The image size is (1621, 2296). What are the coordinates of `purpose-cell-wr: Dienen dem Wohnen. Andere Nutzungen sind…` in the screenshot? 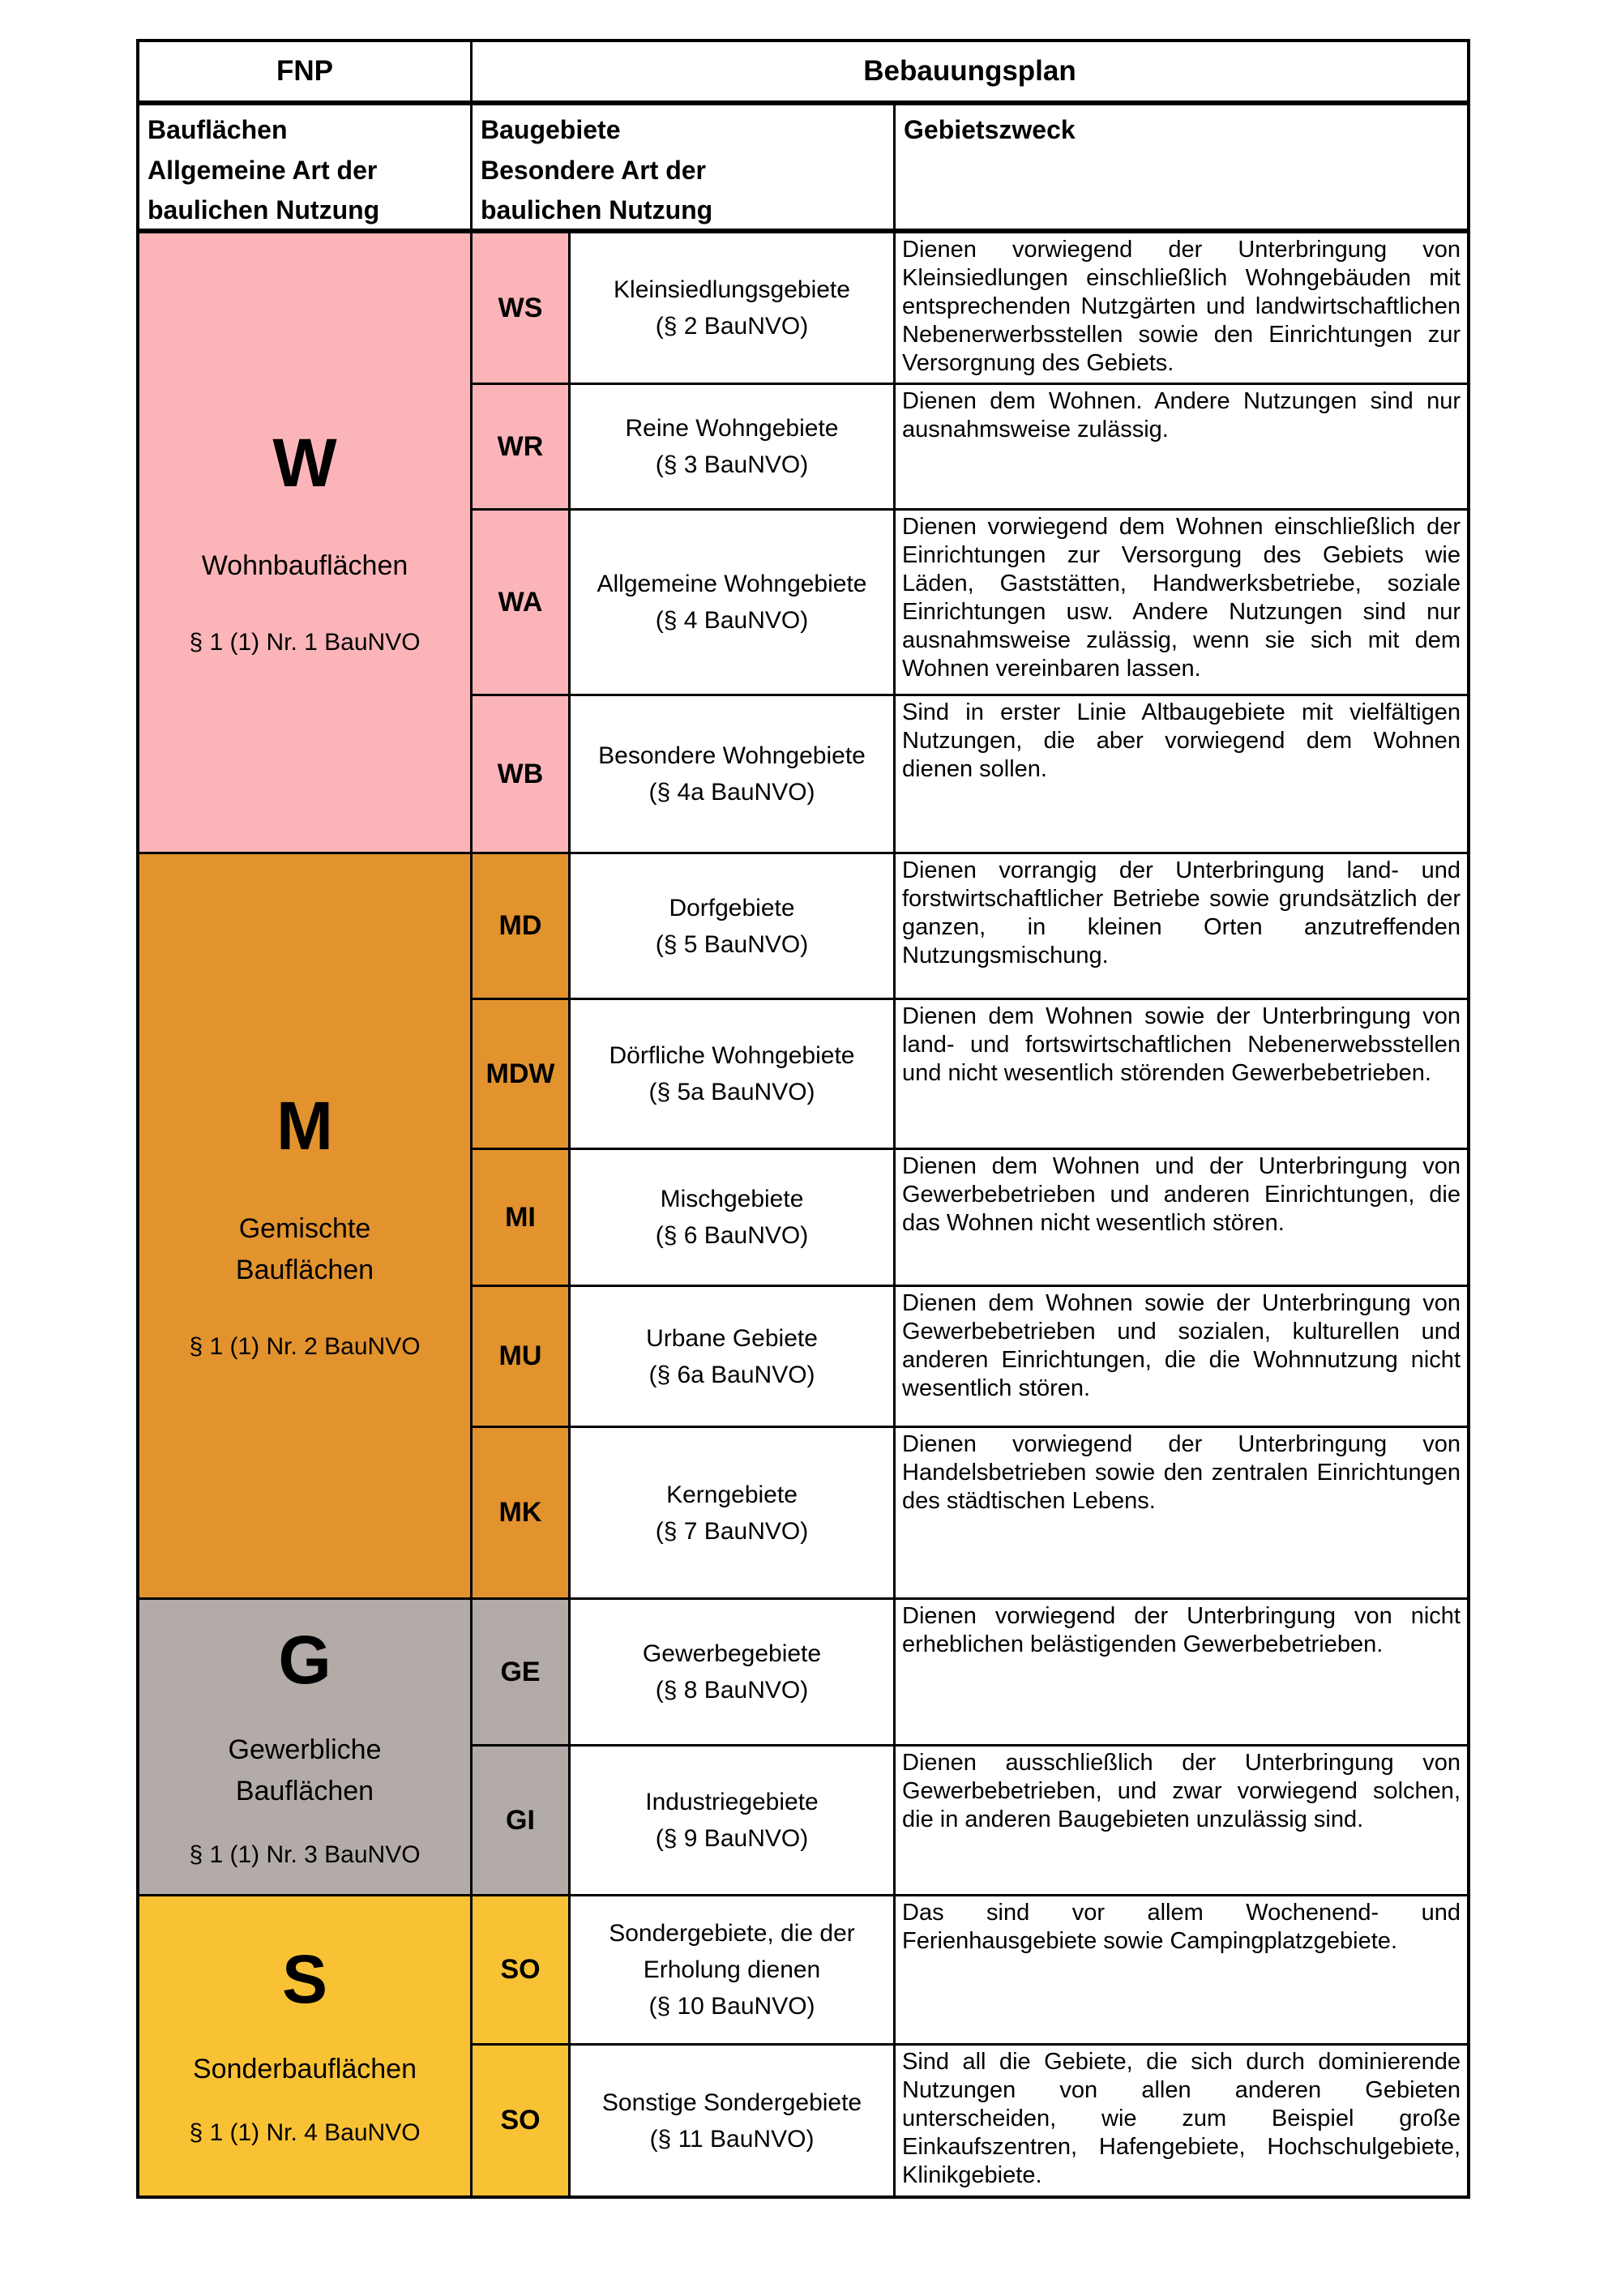 It's located at (1182, 448).